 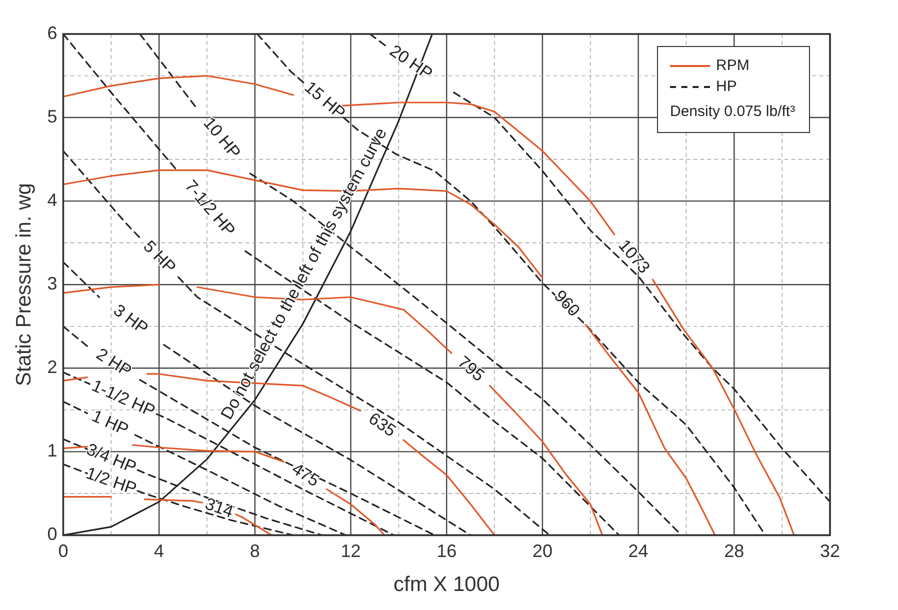 I want to click on y-tick-label: 0, so click(x=52, y=534).